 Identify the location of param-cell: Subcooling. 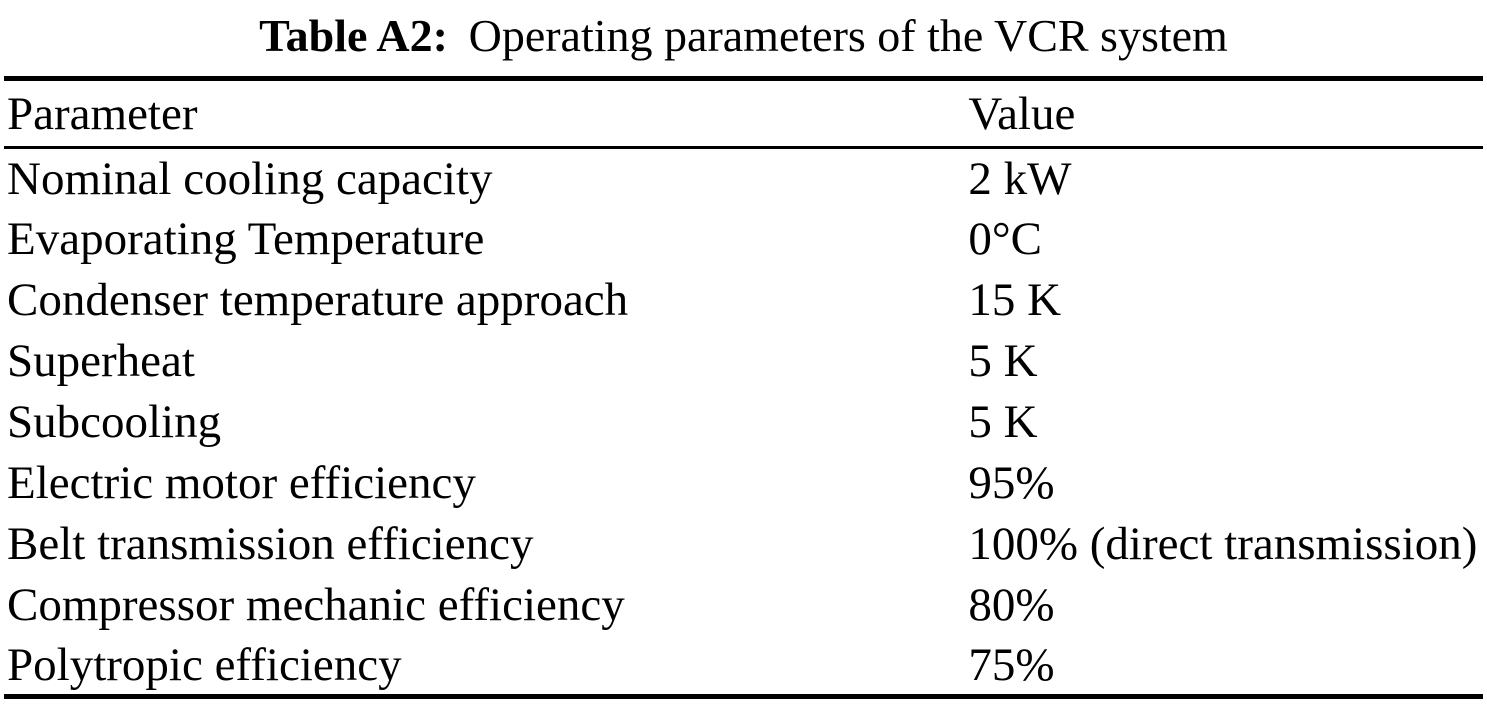
(114, 422).